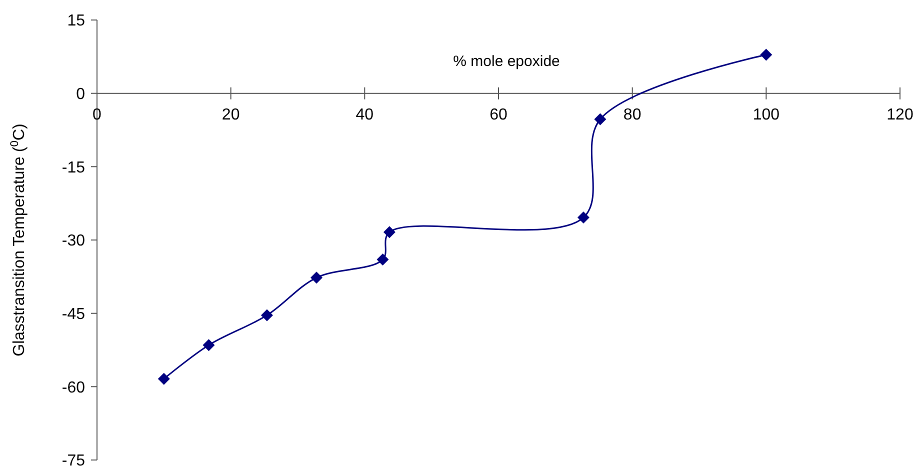 Image resolution: width=917 pixels, height=474 pixels. Describe the element at coordinates (506, 61) in the screenshot. I see `x-axis-title: % mole epoxide` at that location.